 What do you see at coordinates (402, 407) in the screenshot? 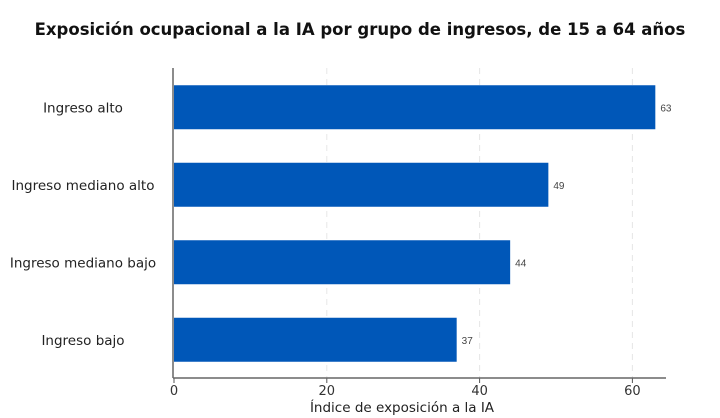
I see `x-axis-title: Índice de exposición a la IA` at bounding box center [402, 407].